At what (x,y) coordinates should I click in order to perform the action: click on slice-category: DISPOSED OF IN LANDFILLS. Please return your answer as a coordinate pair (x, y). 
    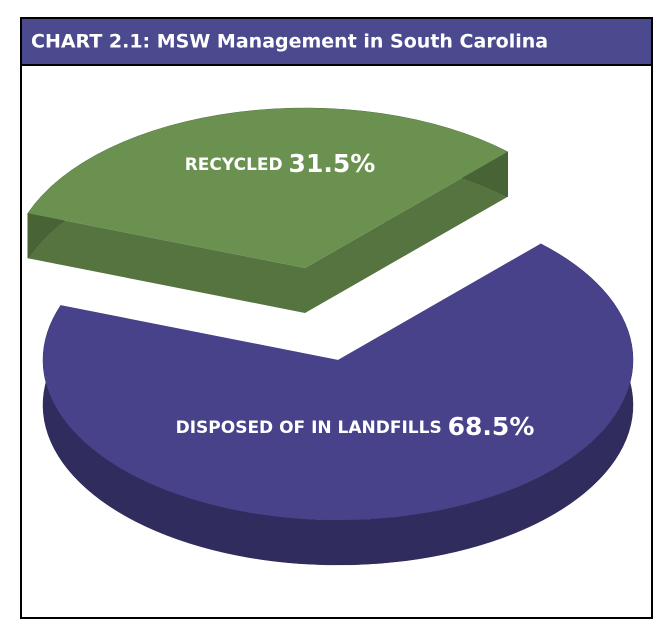
    Looking at the image, I should click on (309, 428).